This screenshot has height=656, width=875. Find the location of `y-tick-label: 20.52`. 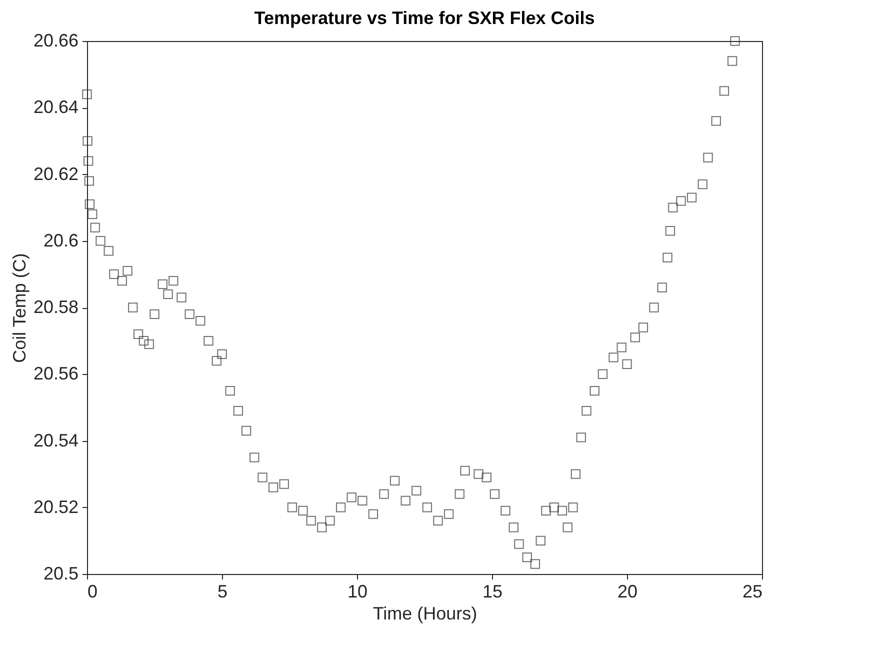

y-tick-label: 20.52 is located at coordinates (55, 506).